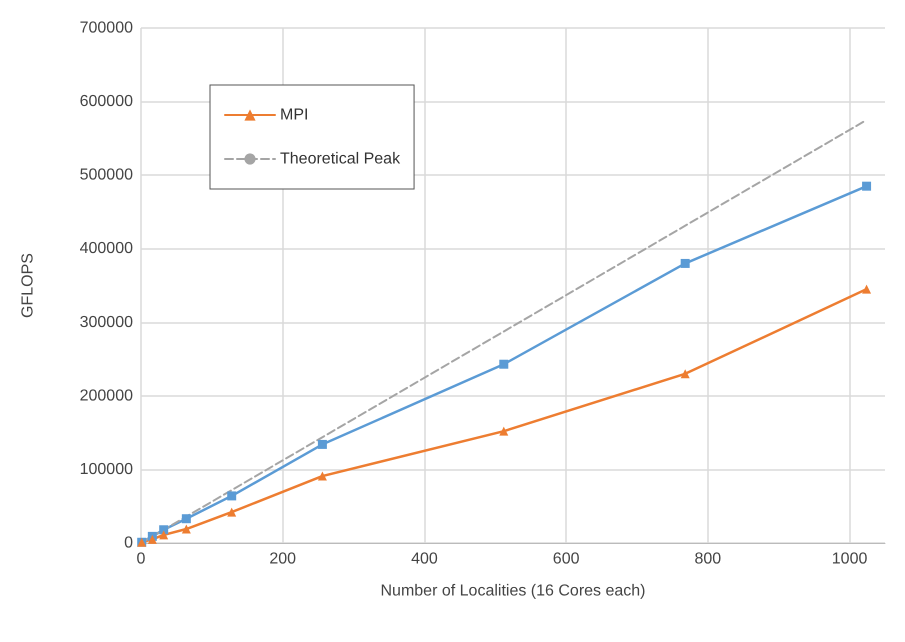 The height and width of the screenshot is (642, 905). I want to click on y-tick-label: 0, so click(129, 543).